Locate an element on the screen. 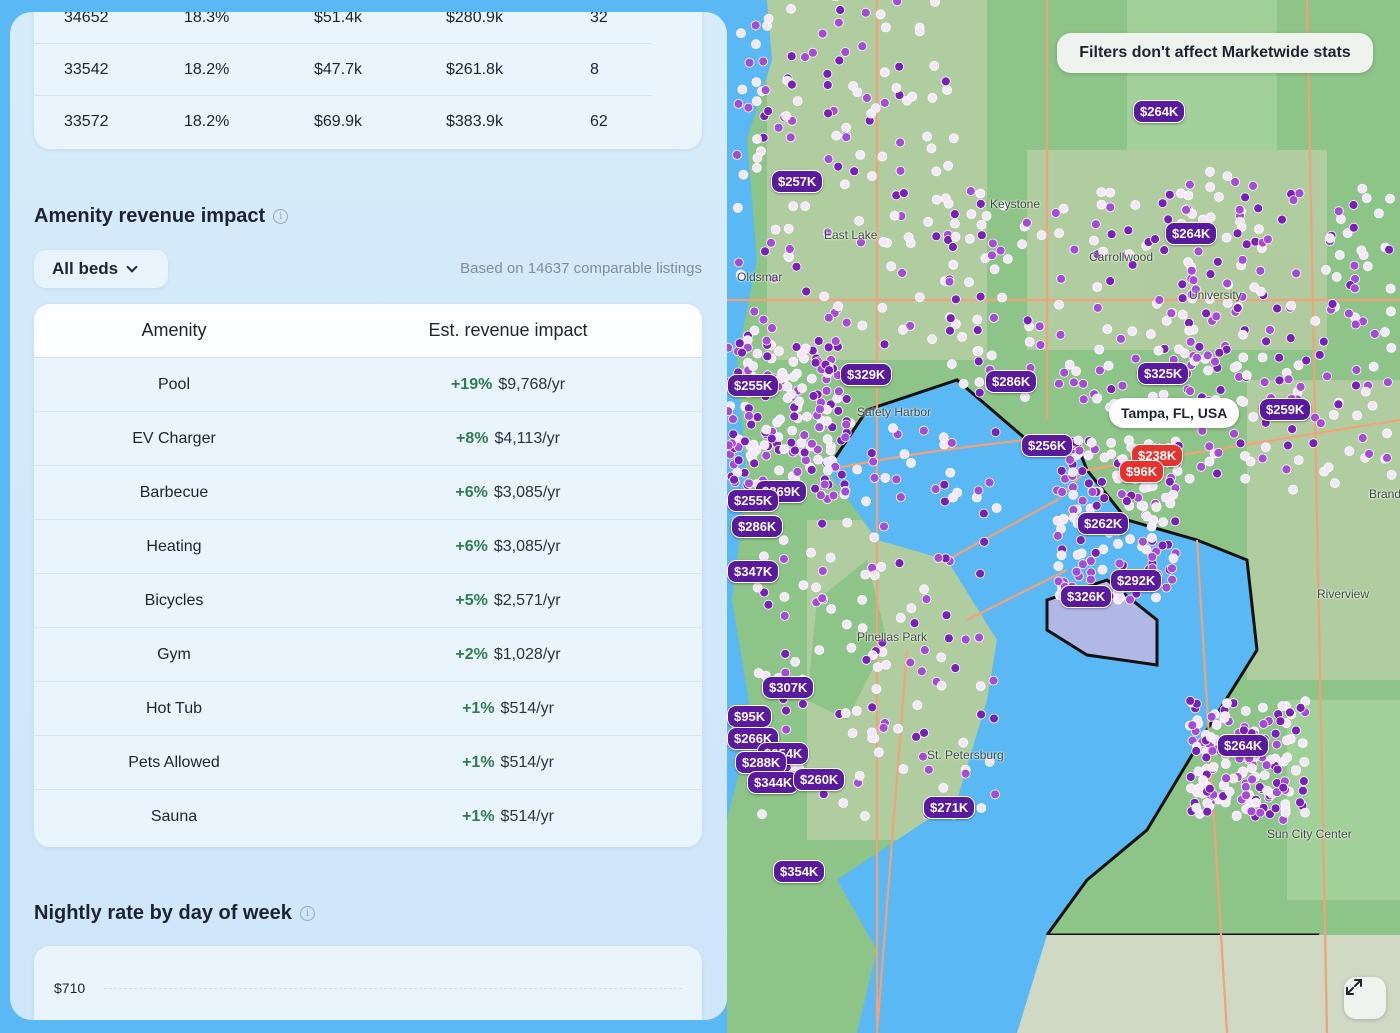 This screenshot has height=1033, width=1400. expand-map-button is located at coordinates (1365, 998).